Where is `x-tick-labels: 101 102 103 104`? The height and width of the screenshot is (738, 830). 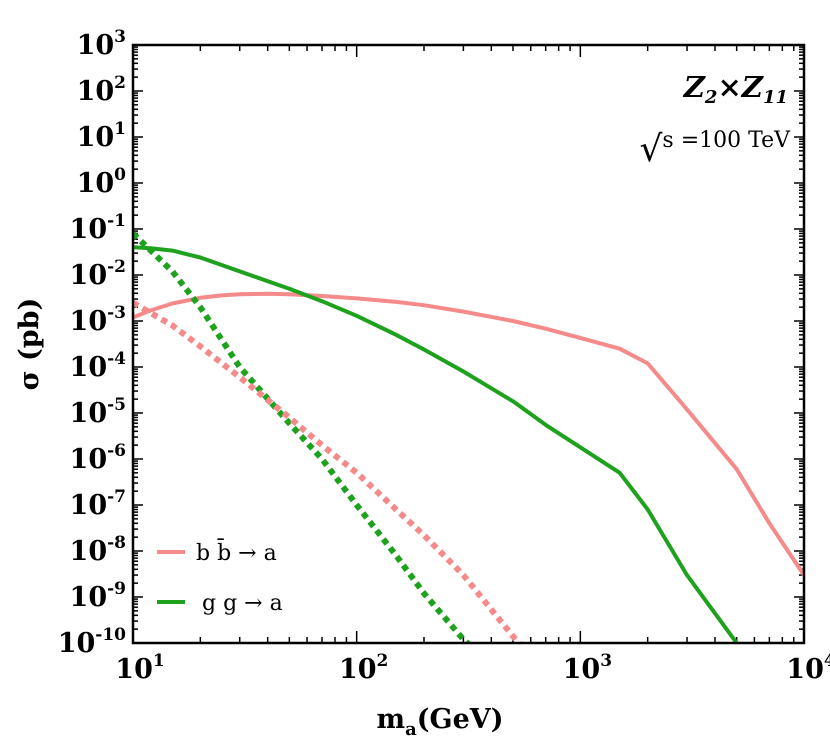 x-tick-labels: 101 102 103 104 is located at coordinates (472, 668).